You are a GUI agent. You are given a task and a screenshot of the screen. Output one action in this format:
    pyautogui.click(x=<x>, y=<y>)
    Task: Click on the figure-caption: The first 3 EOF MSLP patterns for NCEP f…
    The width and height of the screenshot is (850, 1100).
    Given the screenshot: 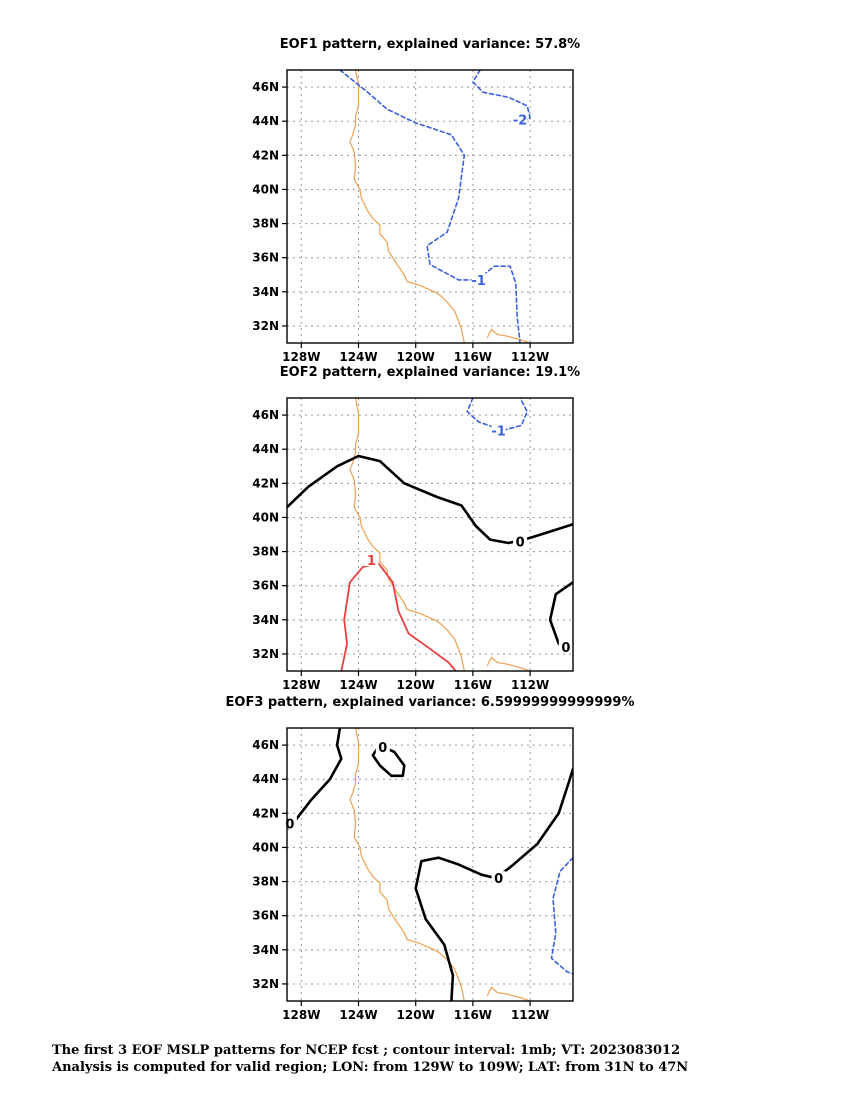 What is the action you would take?
    pyautogui.click(x=447, y=1059)
    